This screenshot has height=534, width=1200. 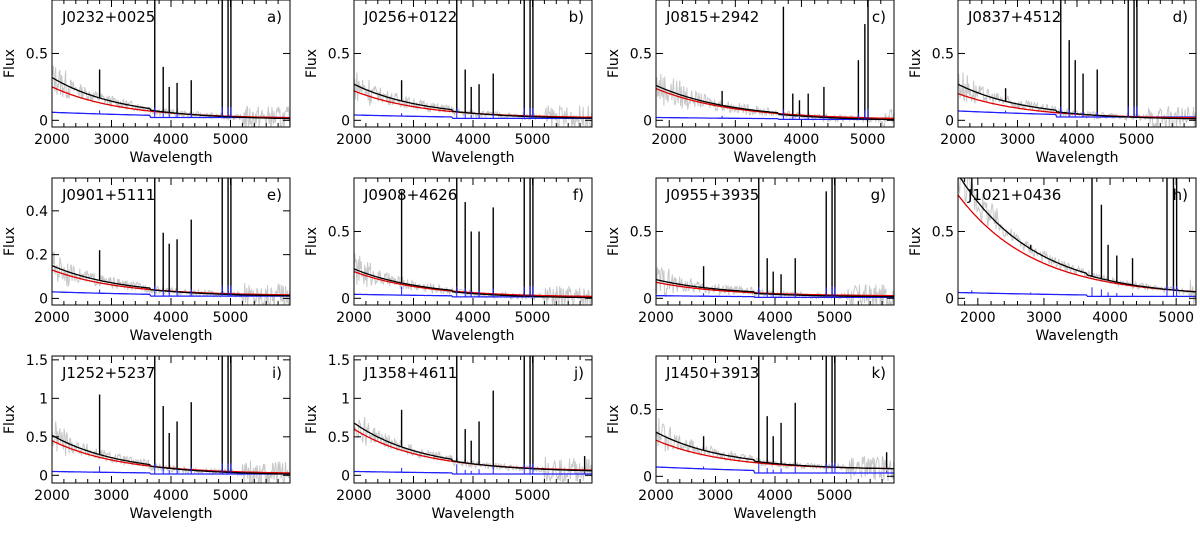 What do you see at coordinates (473, 241) in the screenshot?
I see `plot-area-f` at bounding box center [473, 241].